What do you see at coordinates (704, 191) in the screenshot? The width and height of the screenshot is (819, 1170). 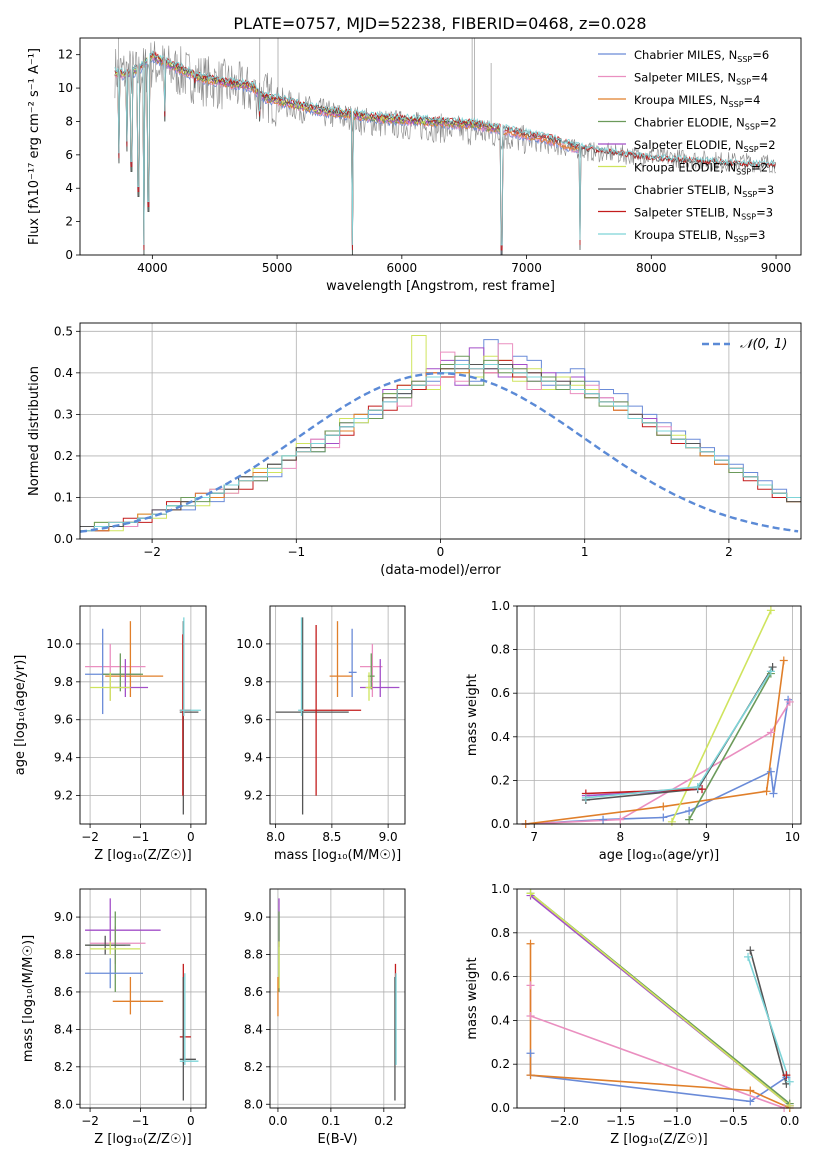 I see `legend-entry: Chabrier STELIB, NSSP=3` at bounding box center [704, 191].